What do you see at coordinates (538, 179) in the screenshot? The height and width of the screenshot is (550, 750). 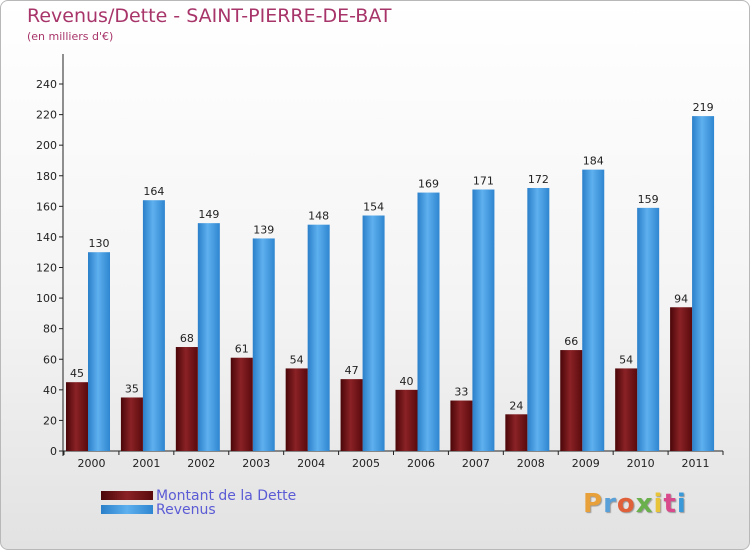 I see `data-label-revenus: 172` at bounding box center [538, 179].